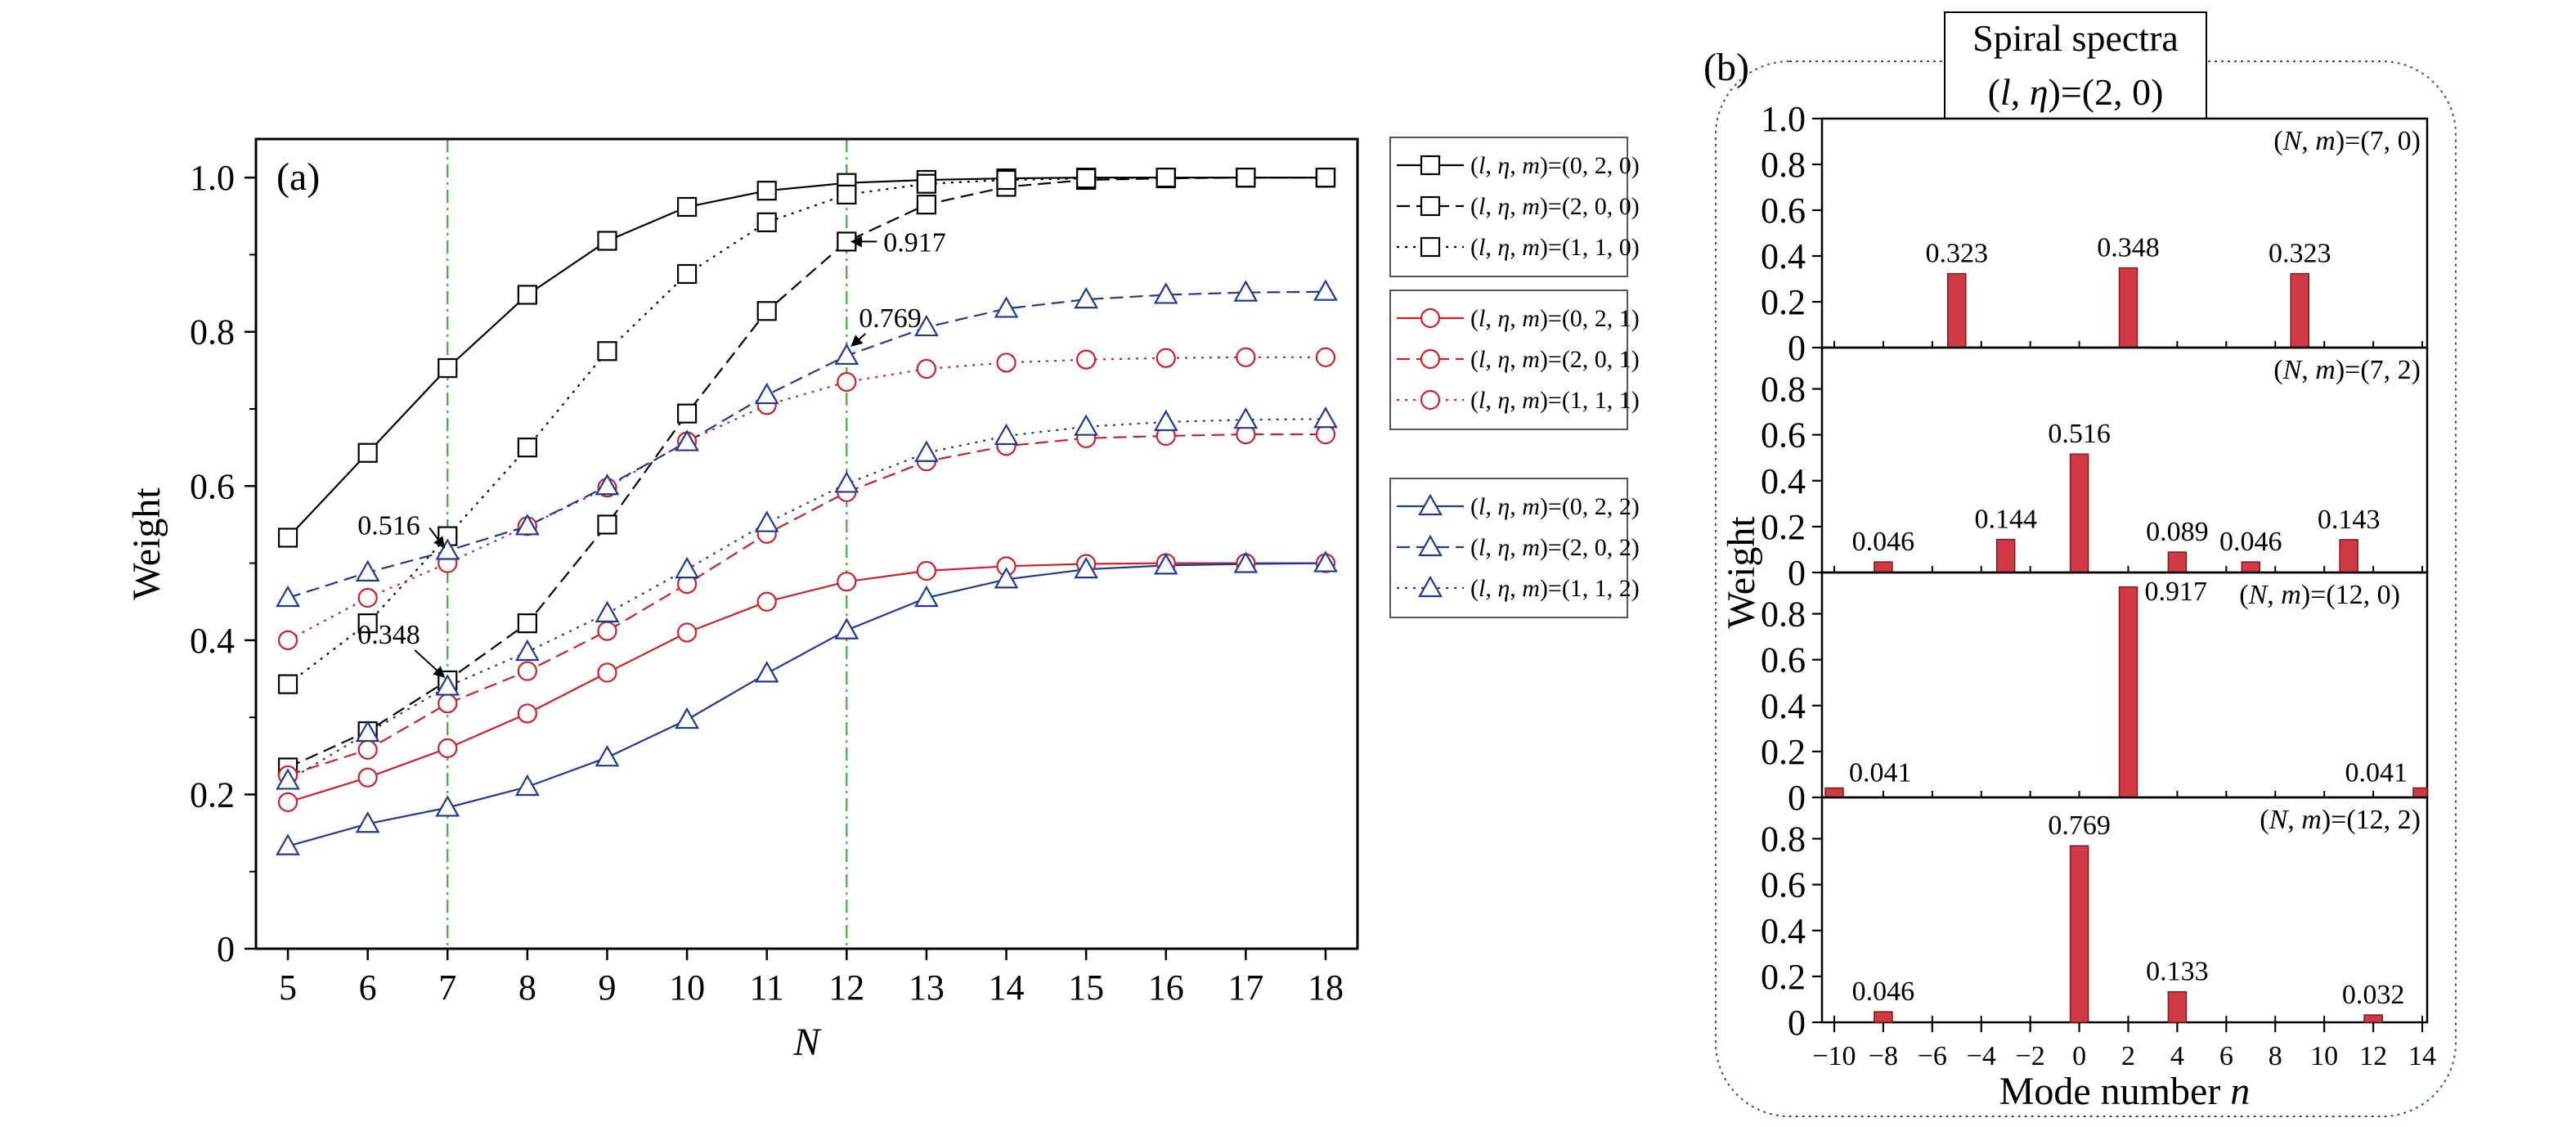  Describe the element at coordinates (368, 988) in the screenshot. I see `x-tick-label-6: 6` at that location.